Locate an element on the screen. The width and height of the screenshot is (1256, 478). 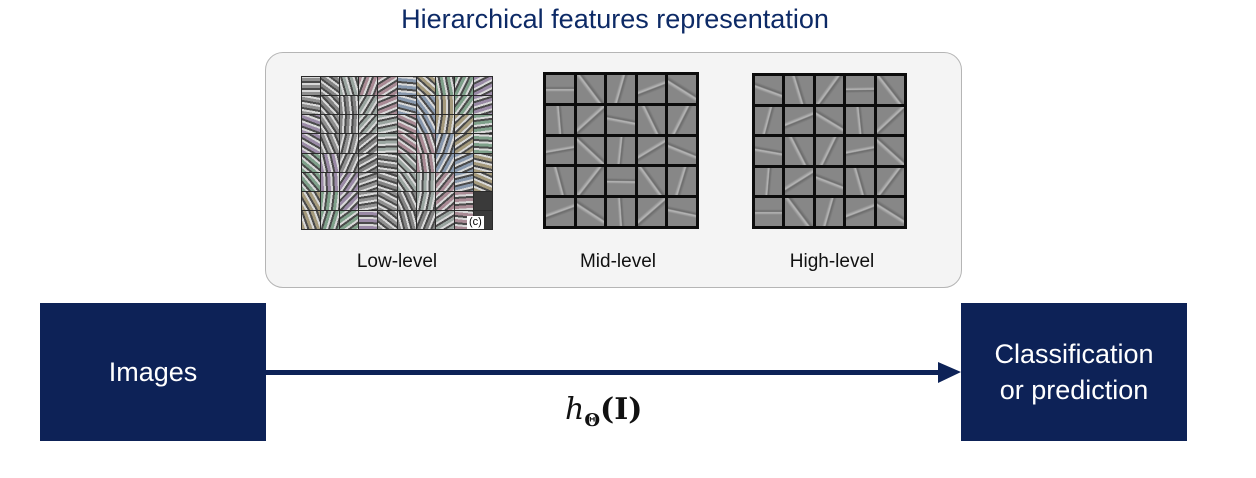
mapping-arrow-line is located at coordinates (604, 372).